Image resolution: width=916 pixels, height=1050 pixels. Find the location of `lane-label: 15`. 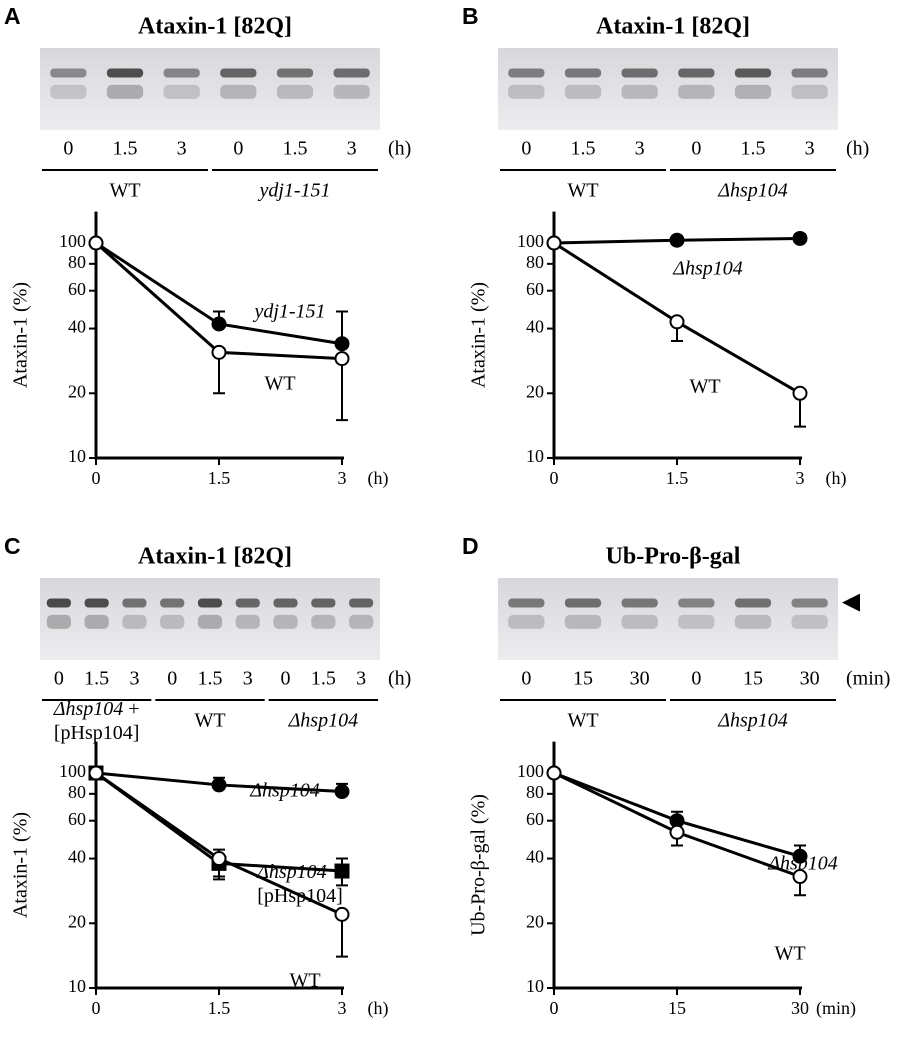

lane-label: 15 is located at coordinates (583, 679).